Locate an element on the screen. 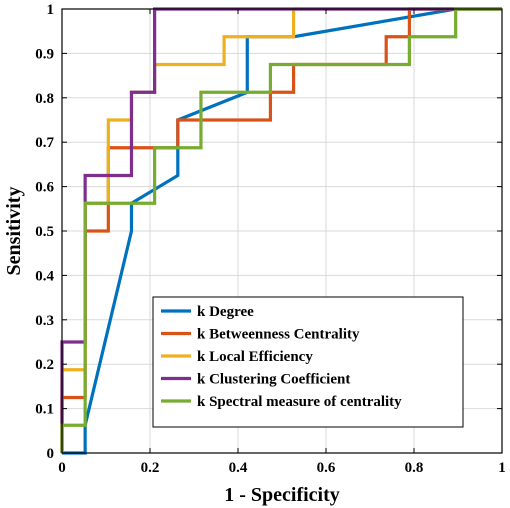 This screenshot has height=508, width=510. x-tick-label: 0.2 is located at coordinates (150, 468).